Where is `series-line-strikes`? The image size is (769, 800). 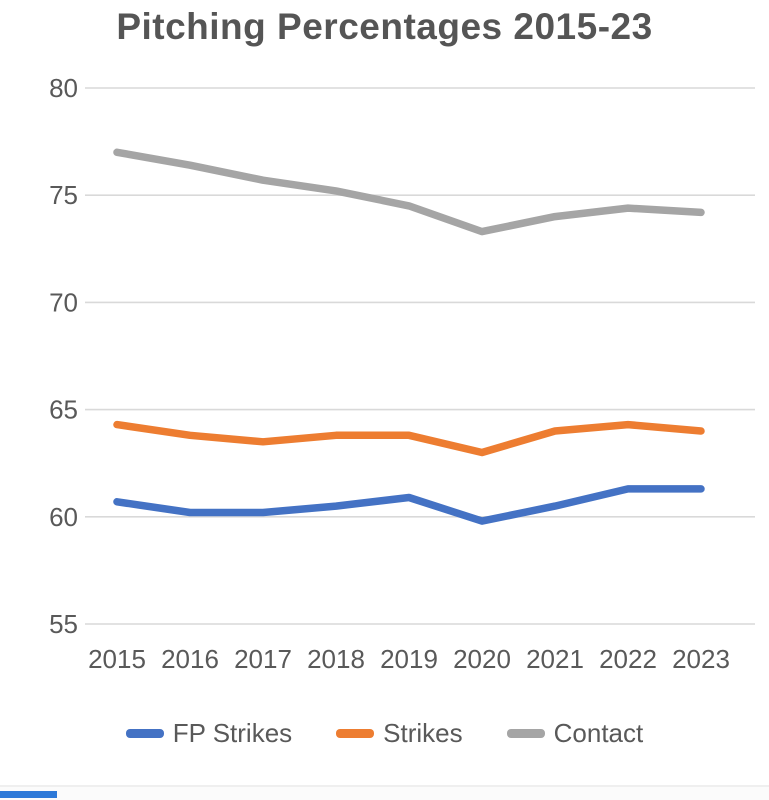
series-line-strikes is located at coordinates (409, 438).